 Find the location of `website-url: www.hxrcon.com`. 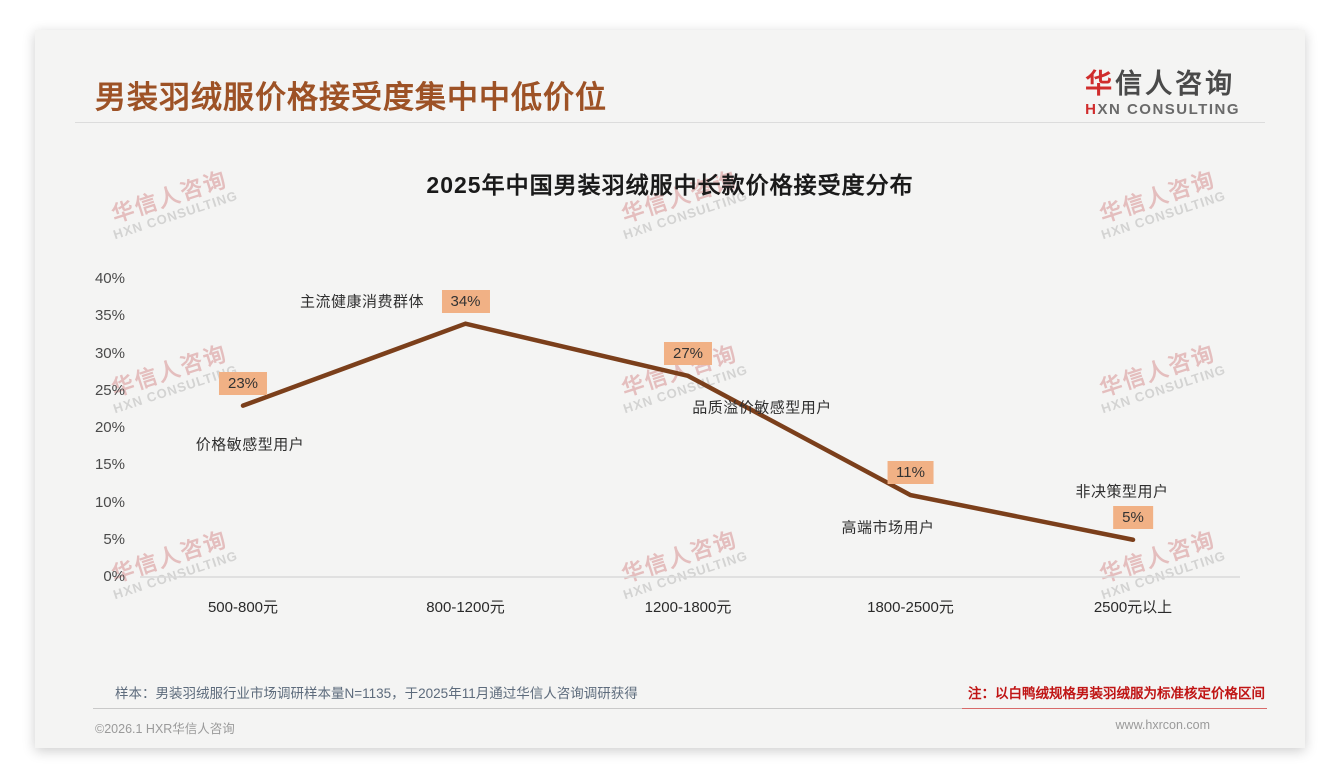

website-url: www.hxrcon.com is located at coordinates (1162, 725).